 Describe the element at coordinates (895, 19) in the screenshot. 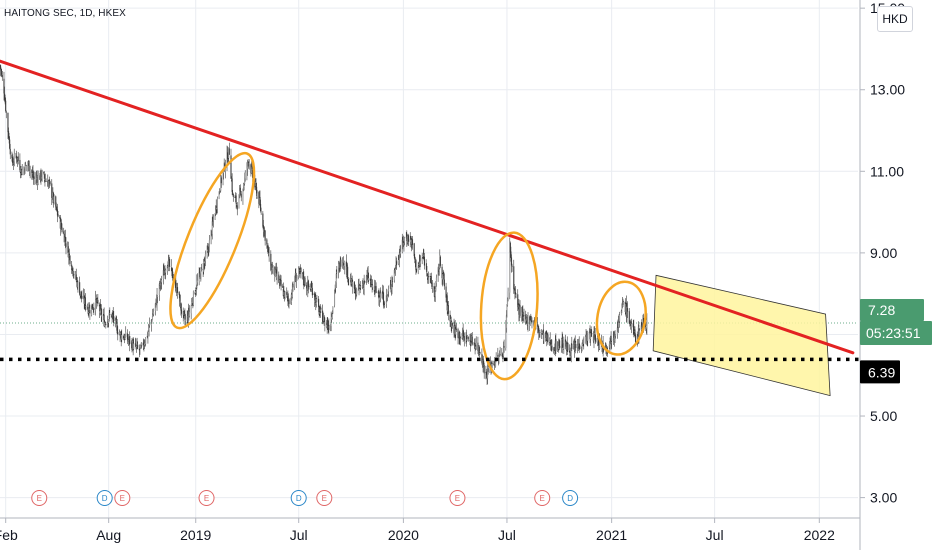

I see `currency-badge: HKD` at that location.